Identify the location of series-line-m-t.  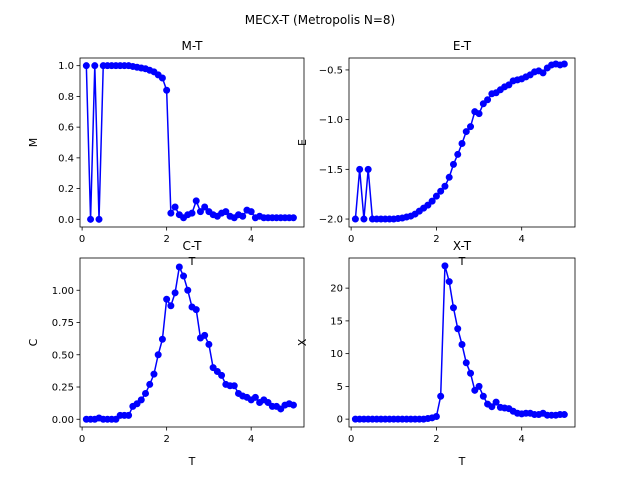
(189, 142).